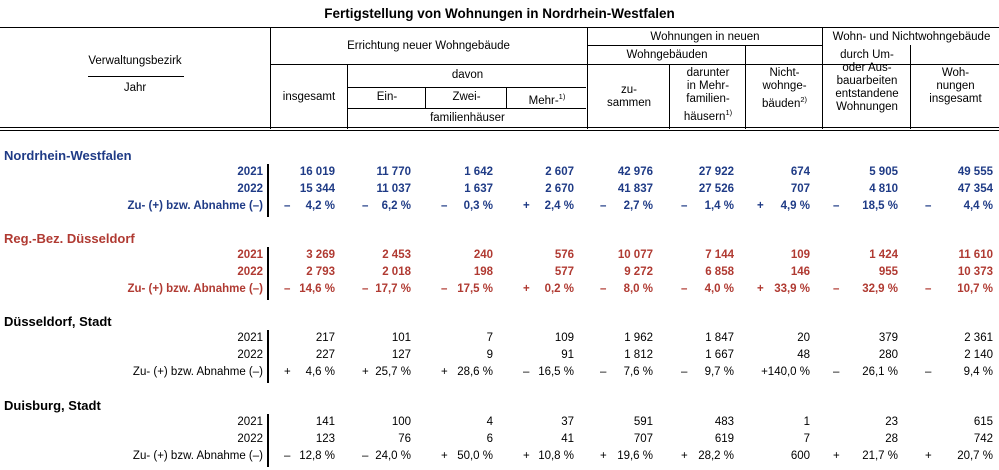  I want to click on table-cell: 2,4 %, so click(559, 206).